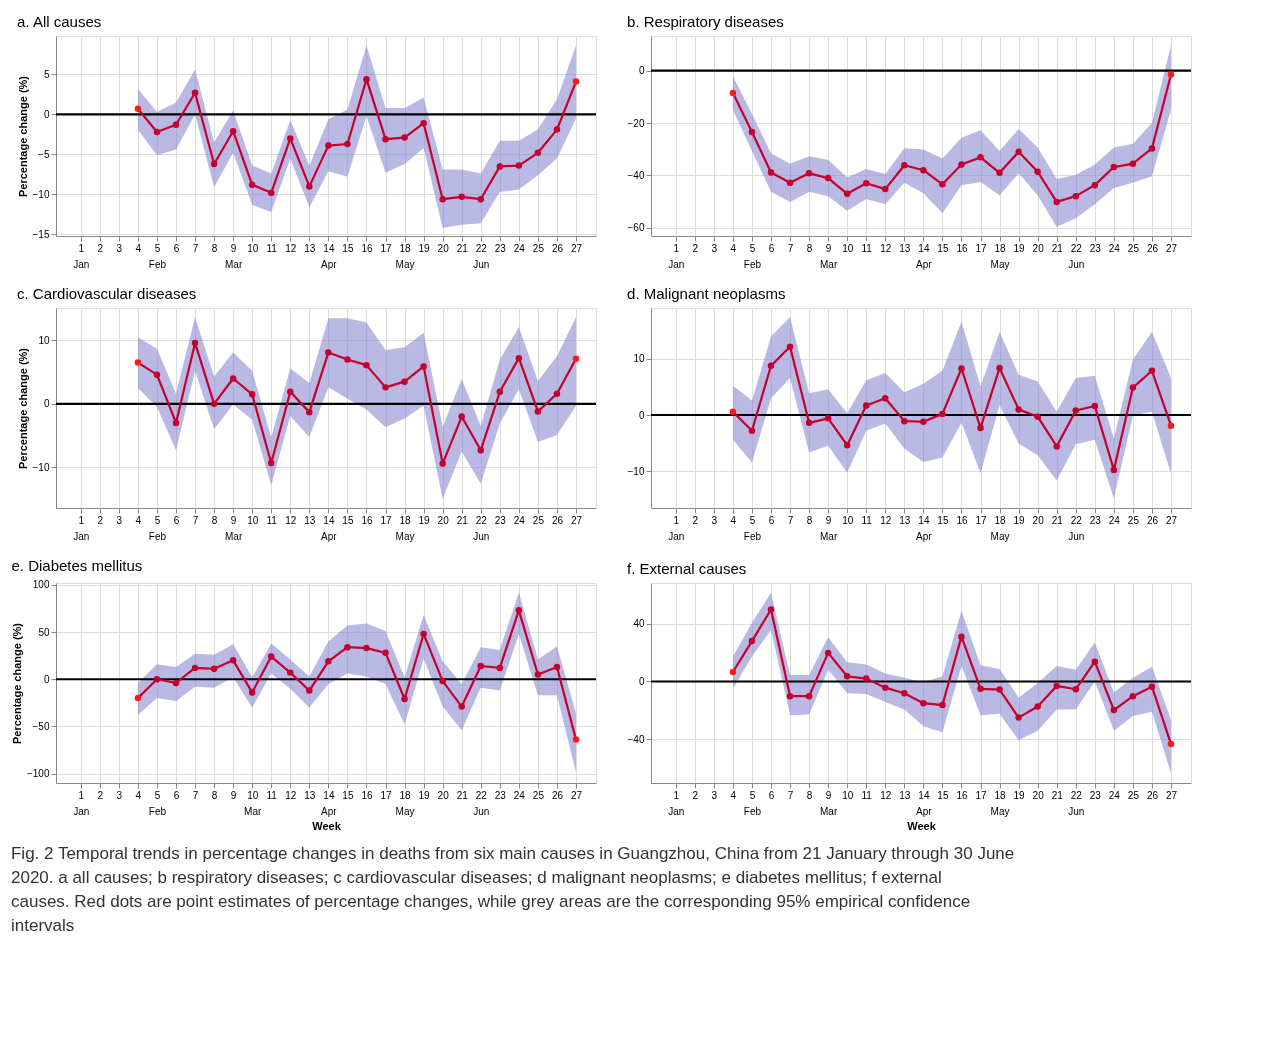 This screenshot has width=1280, height=1037. I want to click on y-tick-label: 40, so click(639, 624).